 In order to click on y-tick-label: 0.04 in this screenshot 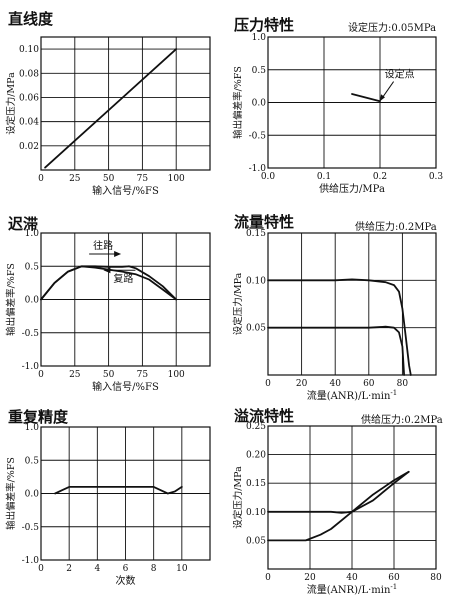, I will do `click(29, 123)`.